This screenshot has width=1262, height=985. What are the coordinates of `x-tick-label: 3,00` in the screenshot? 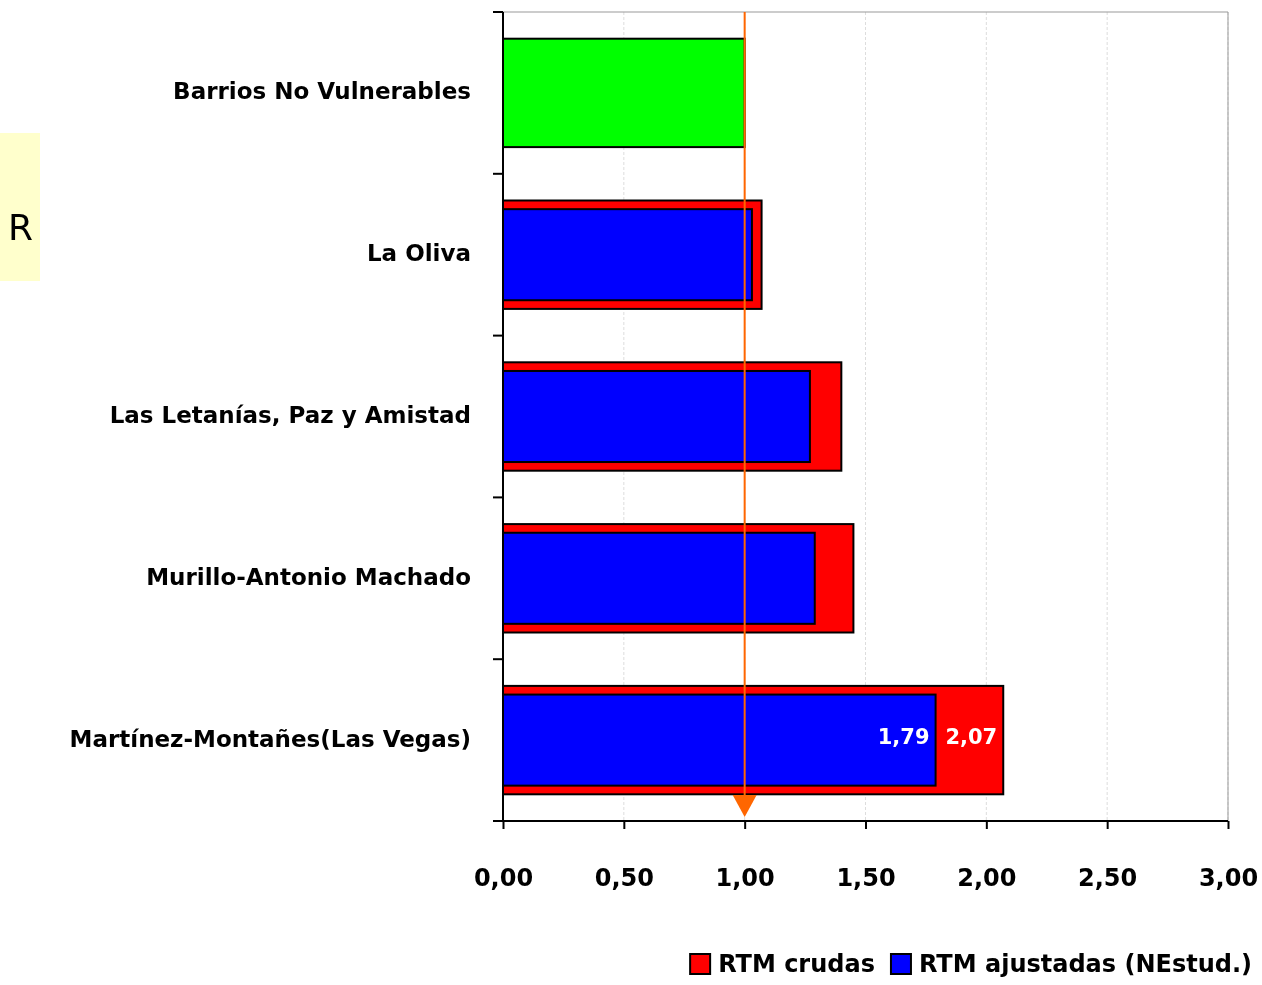 It's located at (1228, 878).